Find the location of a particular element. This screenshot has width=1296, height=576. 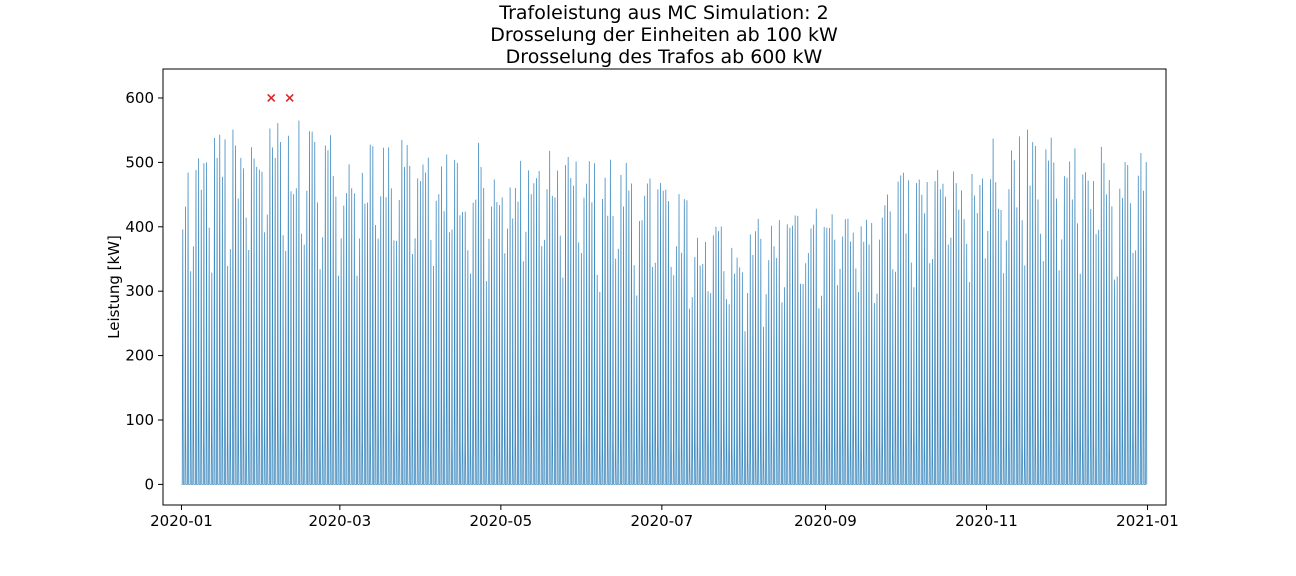

y-tick-label: 400 is located at coordinates (139, 227).